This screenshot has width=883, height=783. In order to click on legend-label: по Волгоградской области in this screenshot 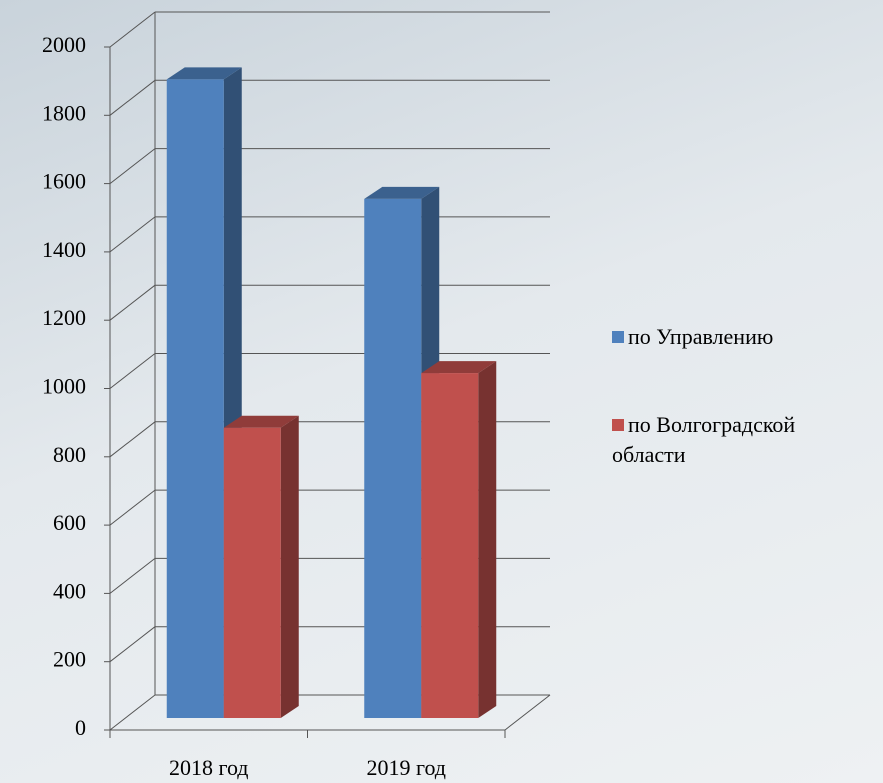, I will do `click(704, 439)`.